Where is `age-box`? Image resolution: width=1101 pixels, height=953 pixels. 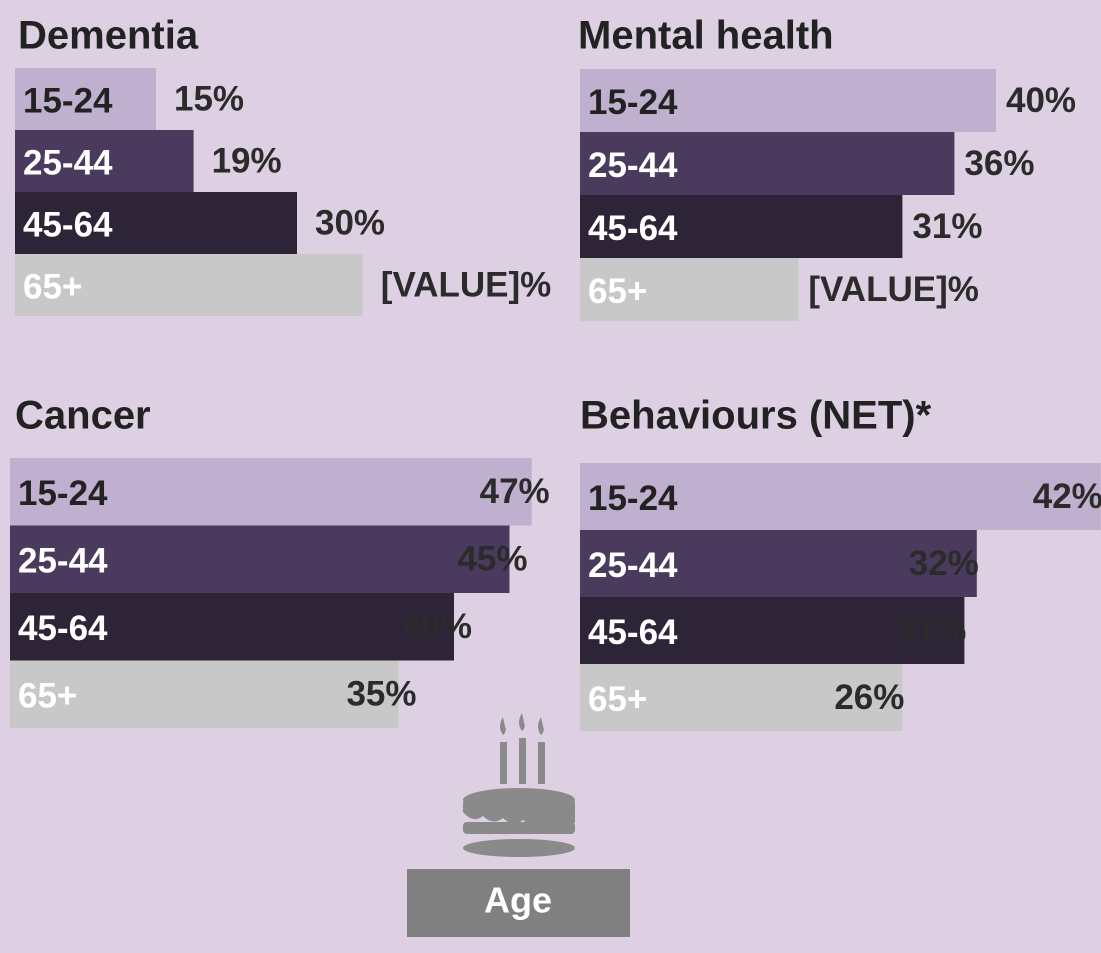
age-box is located at coordinates (518, 903).